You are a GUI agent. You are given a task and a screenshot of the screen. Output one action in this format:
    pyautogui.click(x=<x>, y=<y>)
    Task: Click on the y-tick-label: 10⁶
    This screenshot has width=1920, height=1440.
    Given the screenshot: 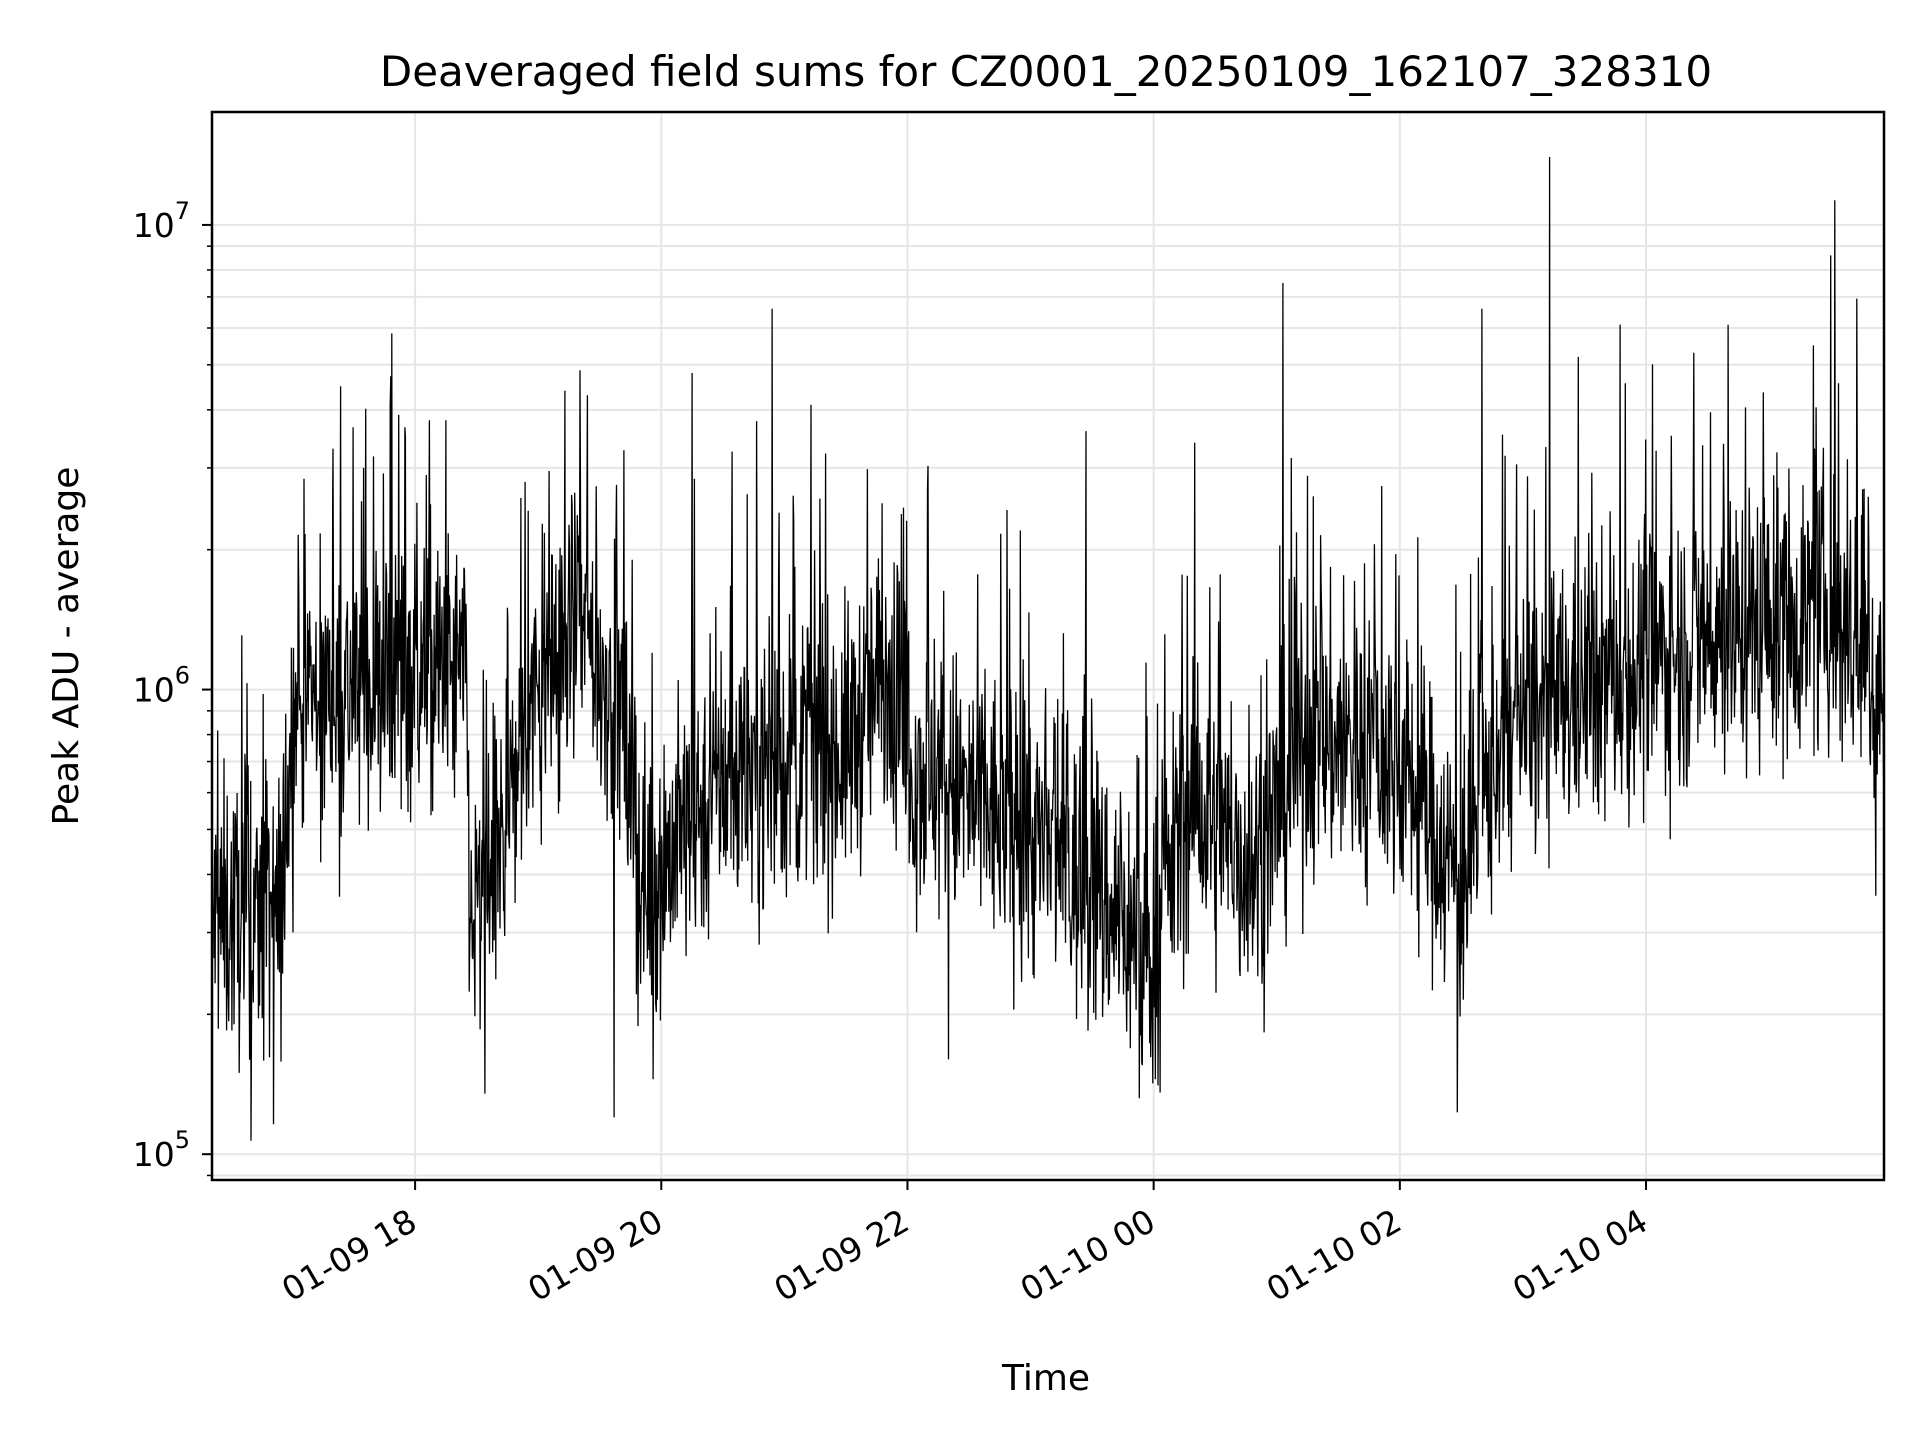 What is the action you would take?
    pyautogui.click(x=161, y=686)
    